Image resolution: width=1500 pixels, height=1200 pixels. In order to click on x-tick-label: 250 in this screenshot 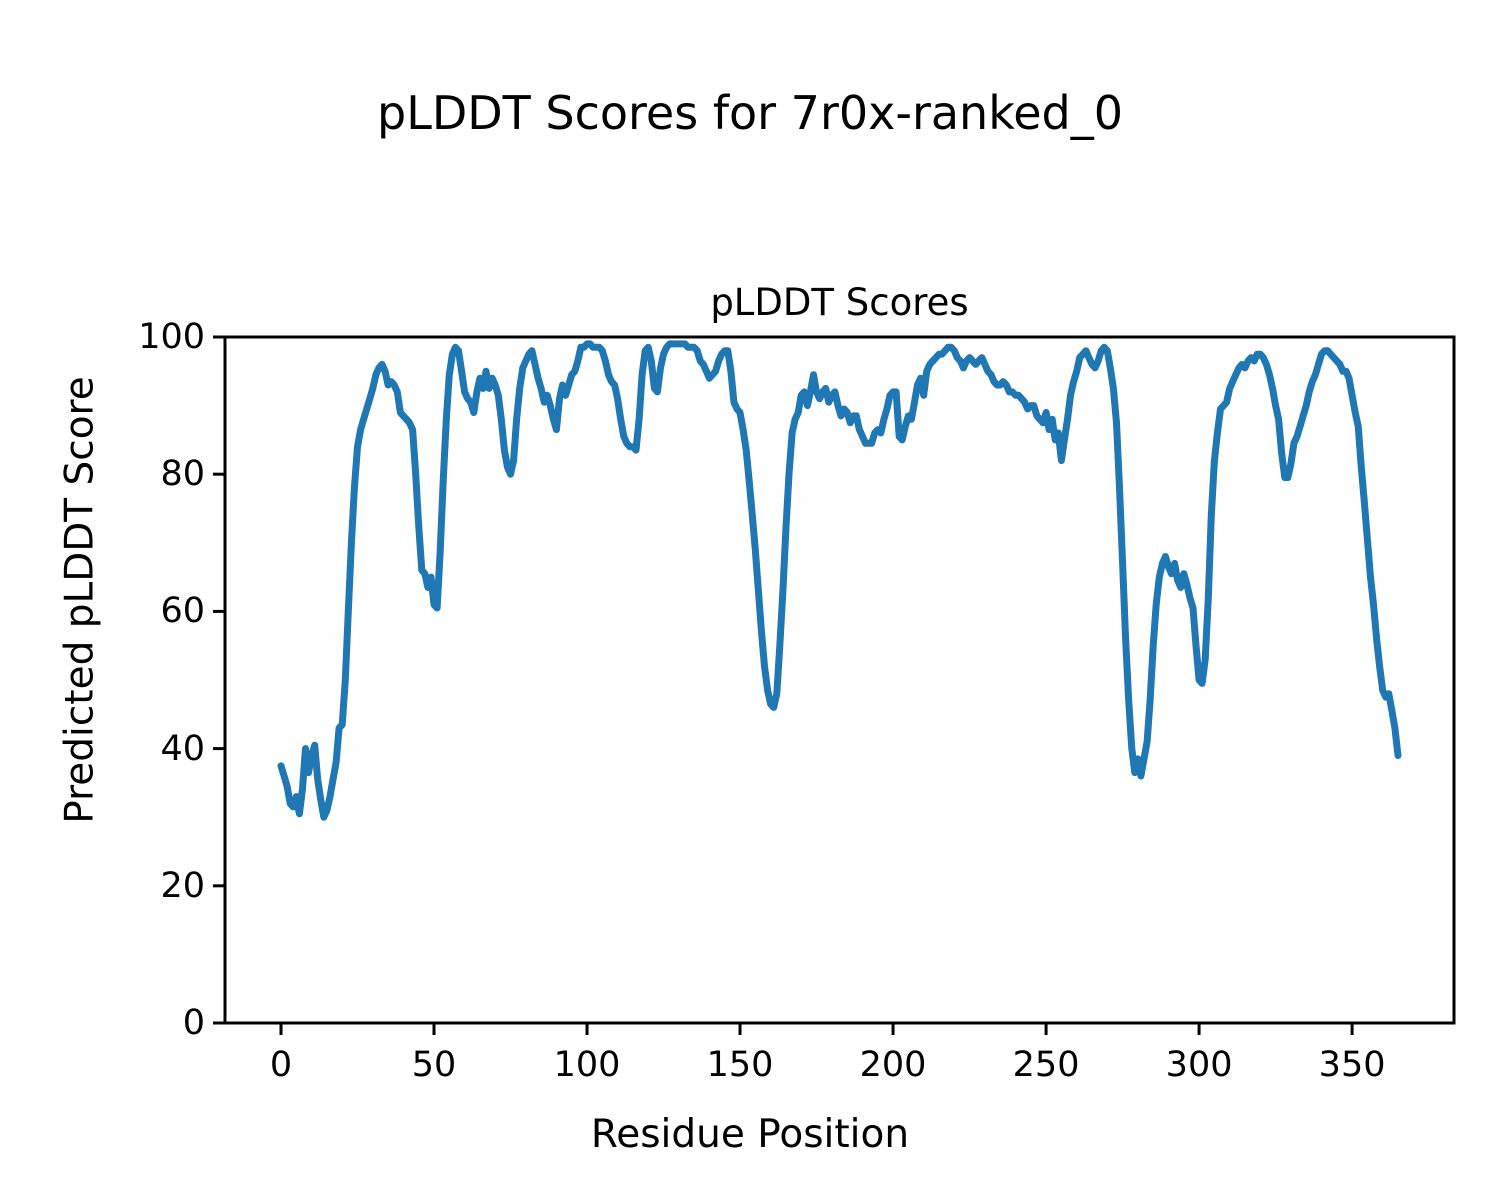, I will do `click(1046, 1065)`.